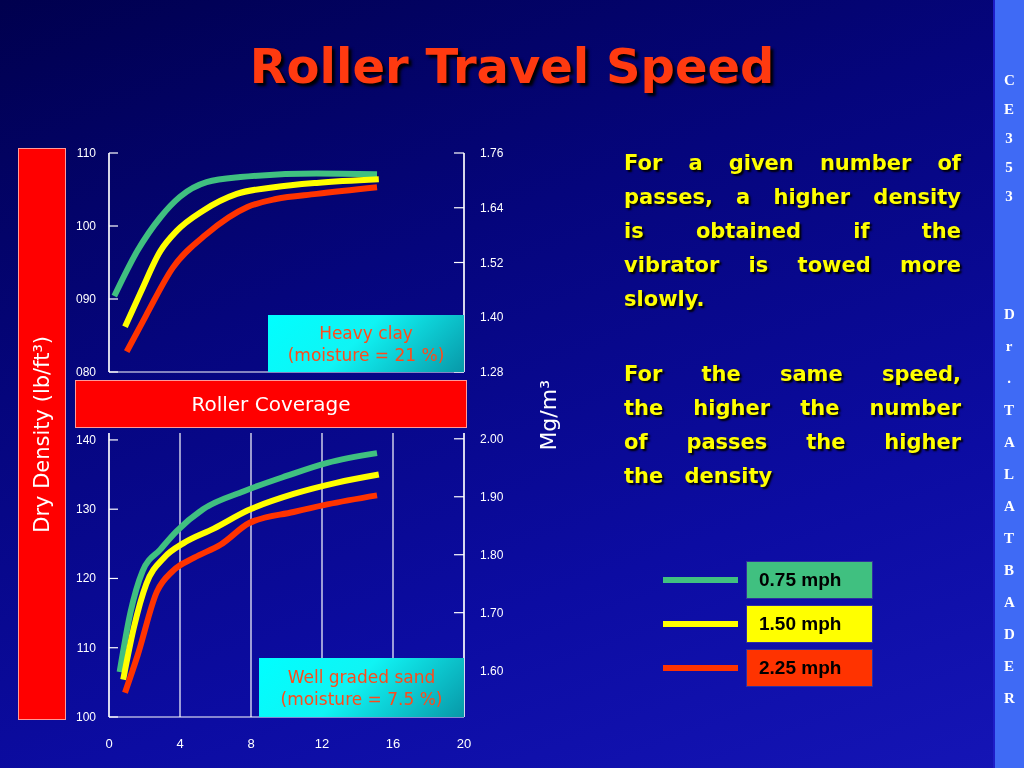 The image size is (1024, 768). Describe the element at coordinates (86, 578) in the screenshot. I see `y-tick-label: 120` at that location.